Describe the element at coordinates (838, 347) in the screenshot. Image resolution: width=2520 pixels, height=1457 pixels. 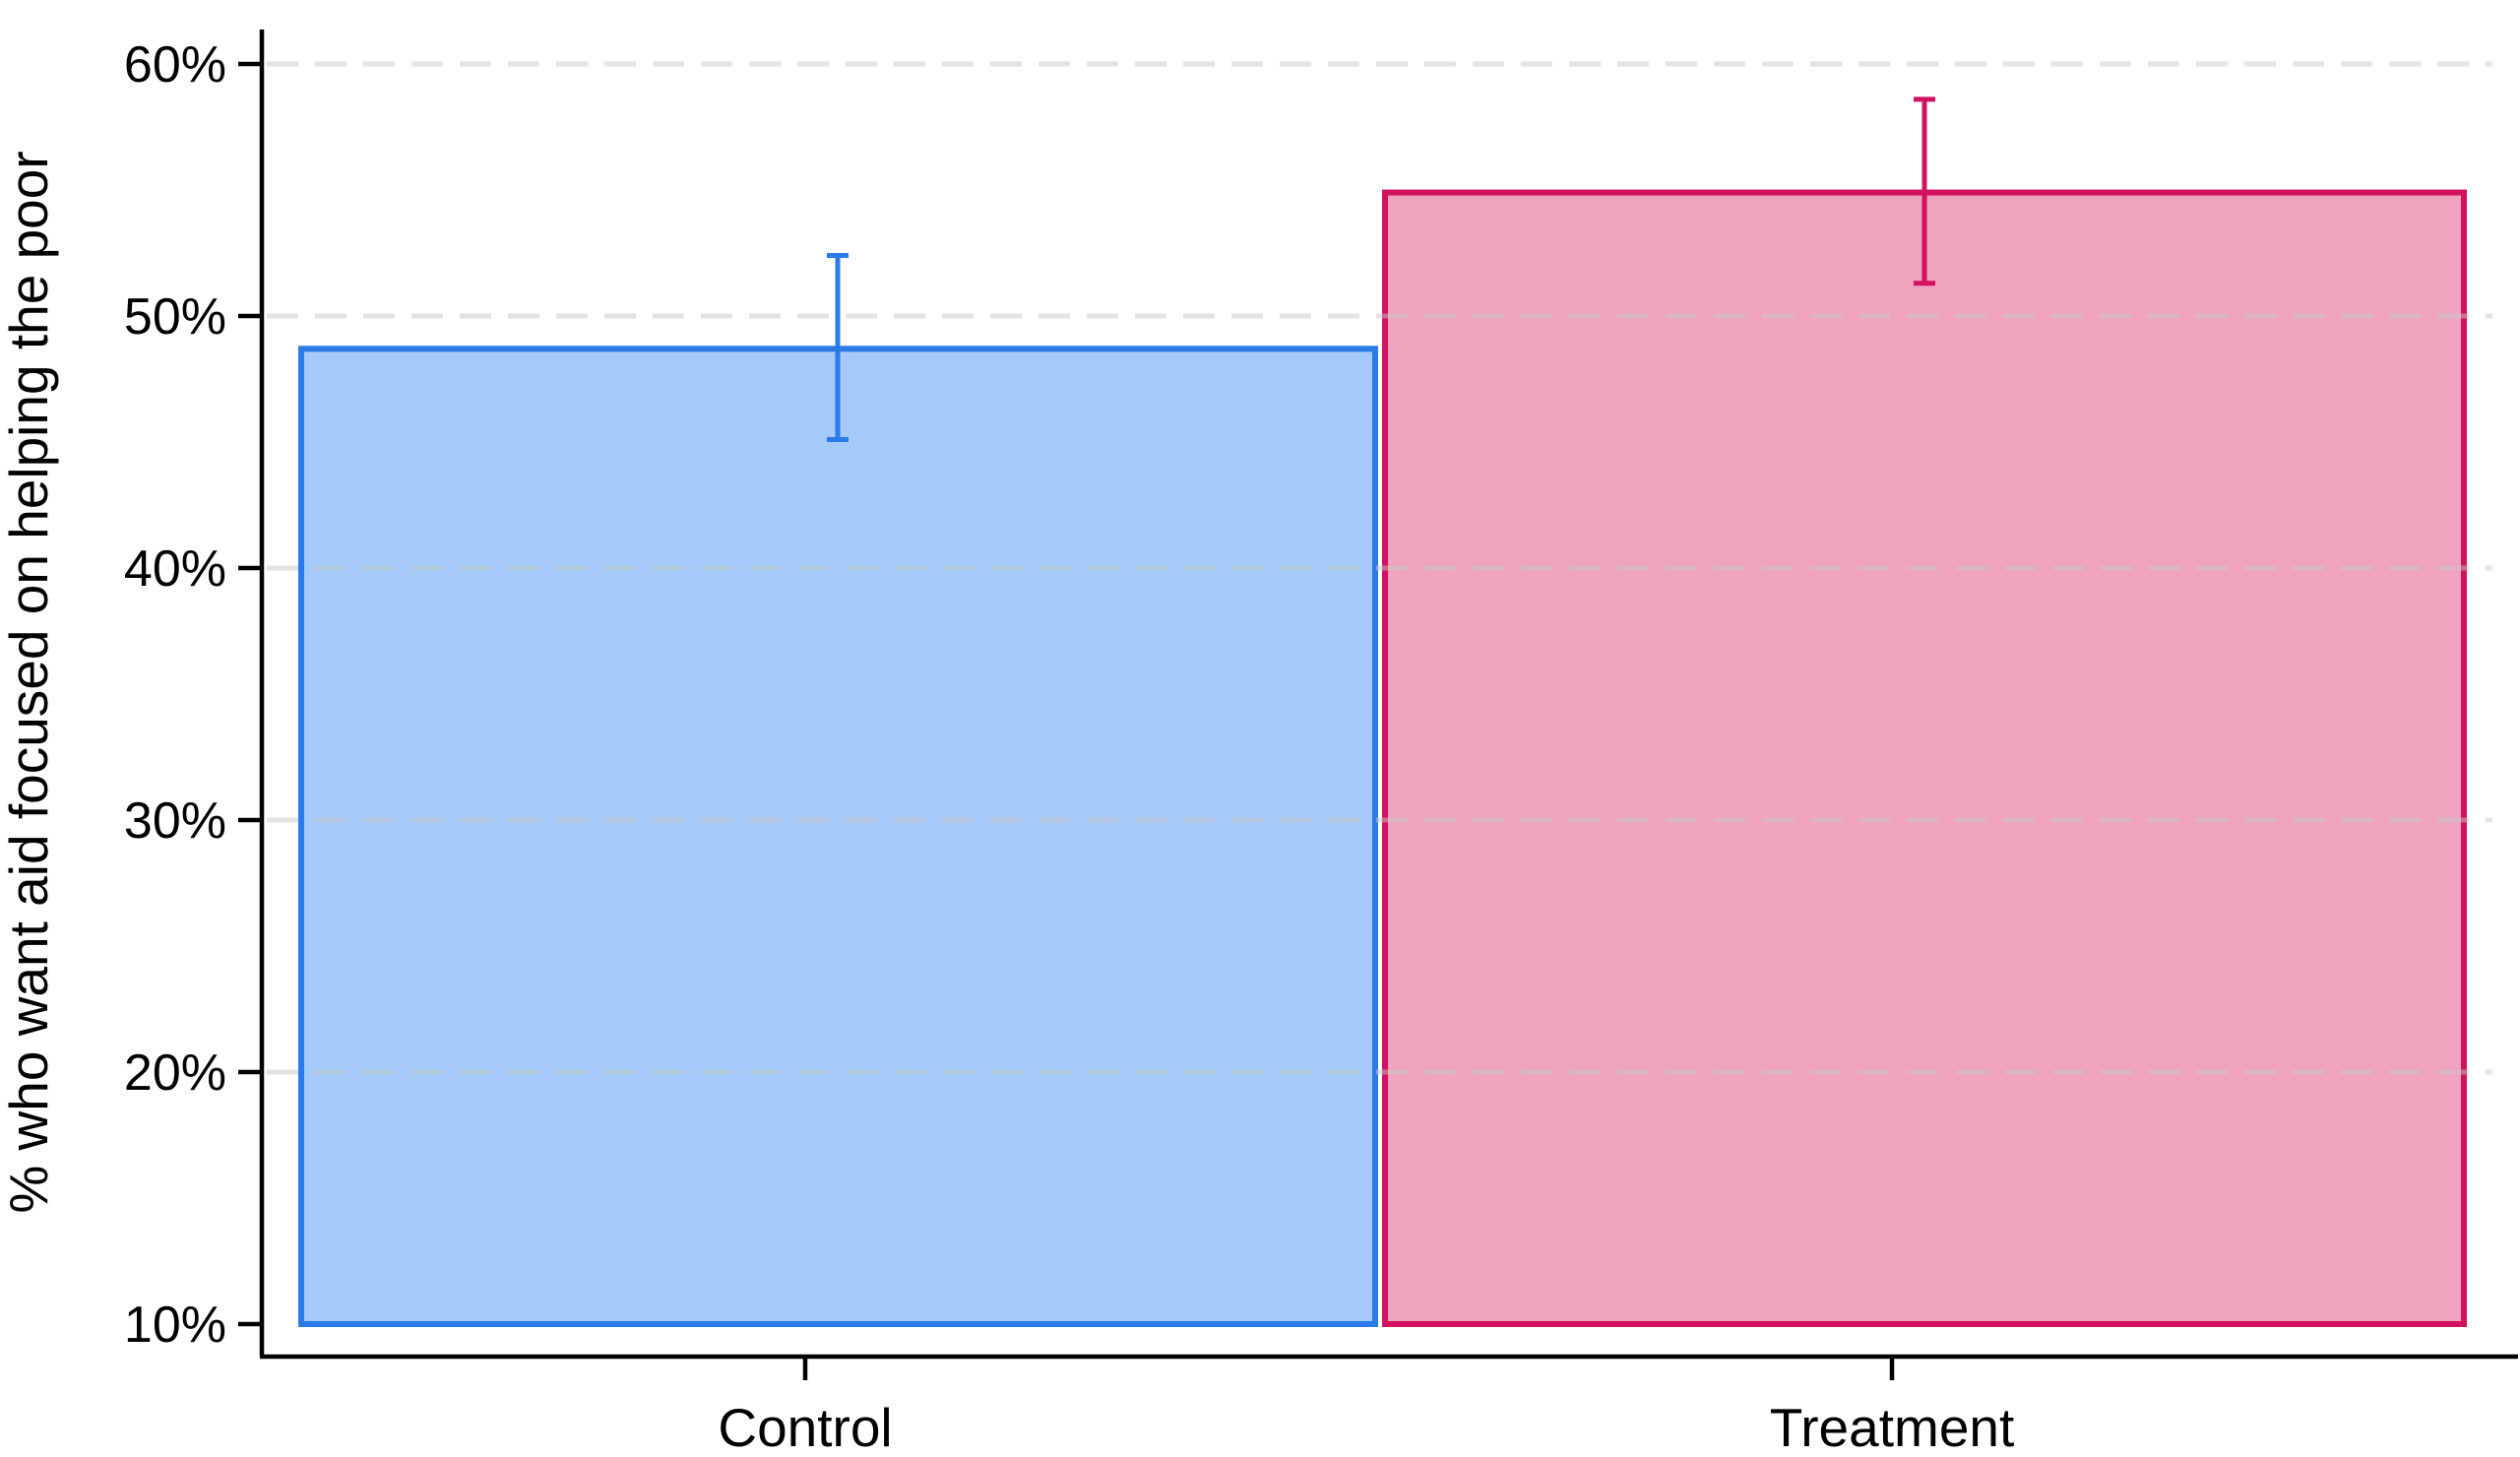
I see `error-bar-control` at that location.